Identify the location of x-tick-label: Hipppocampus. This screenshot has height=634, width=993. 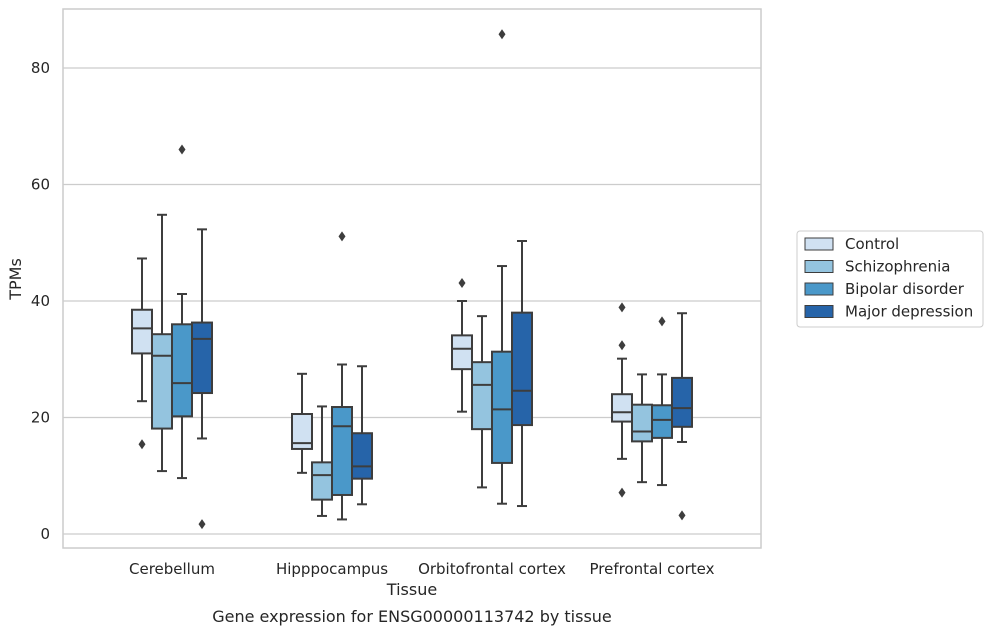
(332, 569).